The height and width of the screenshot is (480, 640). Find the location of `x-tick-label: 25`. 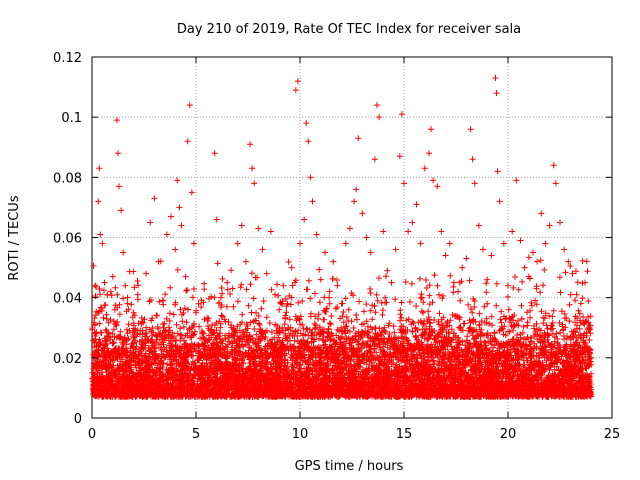

x-tick-label: 25 is located at coordinates (612, 434).